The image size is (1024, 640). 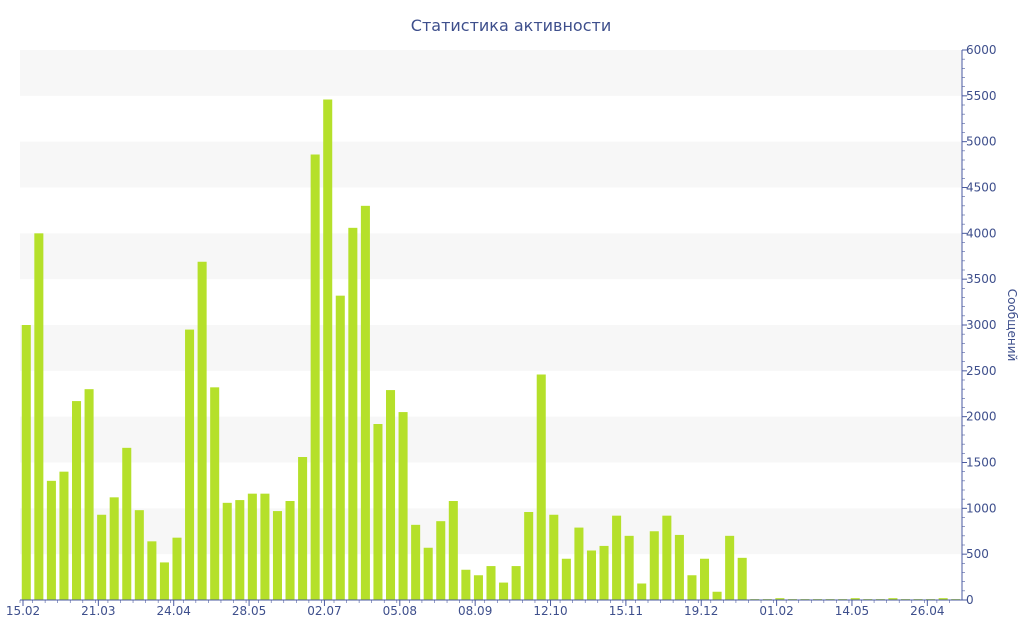 What do you see at coordinates (511, 25) in the screenshot?
I see `chart-title: Статистика активности` at bounding box center [511, 25].